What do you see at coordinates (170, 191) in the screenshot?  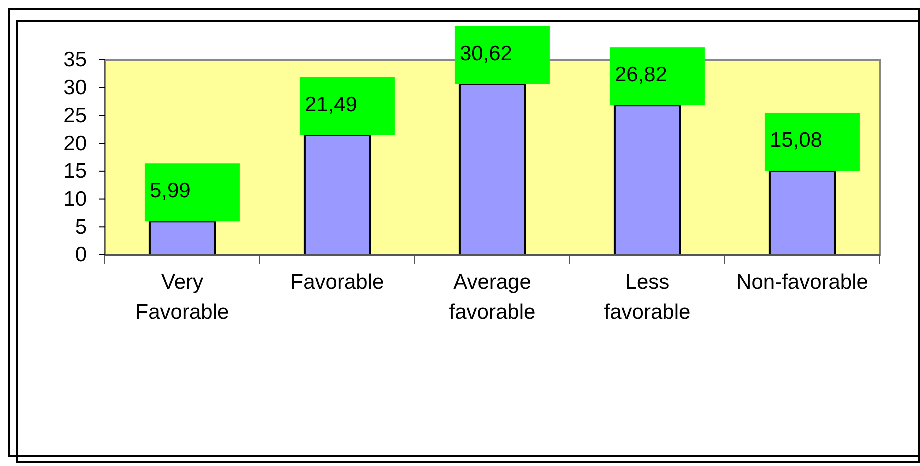 I see `data-label: 5,99` at bounding box center [170, 191].